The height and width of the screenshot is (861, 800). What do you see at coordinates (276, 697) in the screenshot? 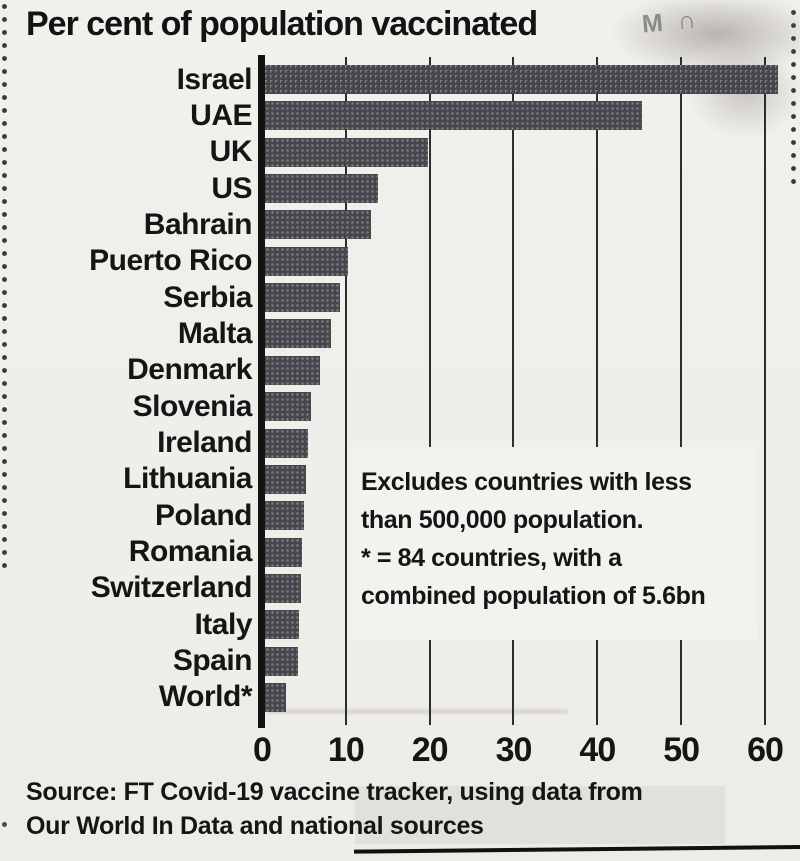
I see `bar-world` at bounding box center [276, 697].